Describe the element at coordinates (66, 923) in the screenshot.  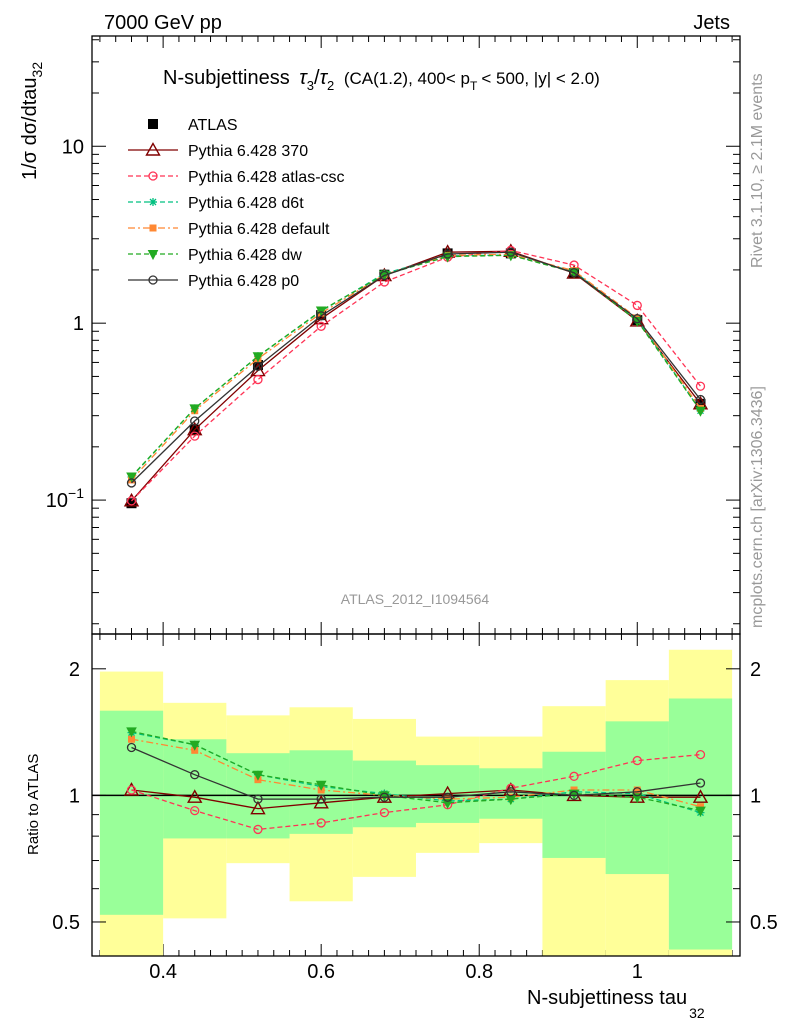
I see `ratio-y-tick-label: 0.5` at that location.